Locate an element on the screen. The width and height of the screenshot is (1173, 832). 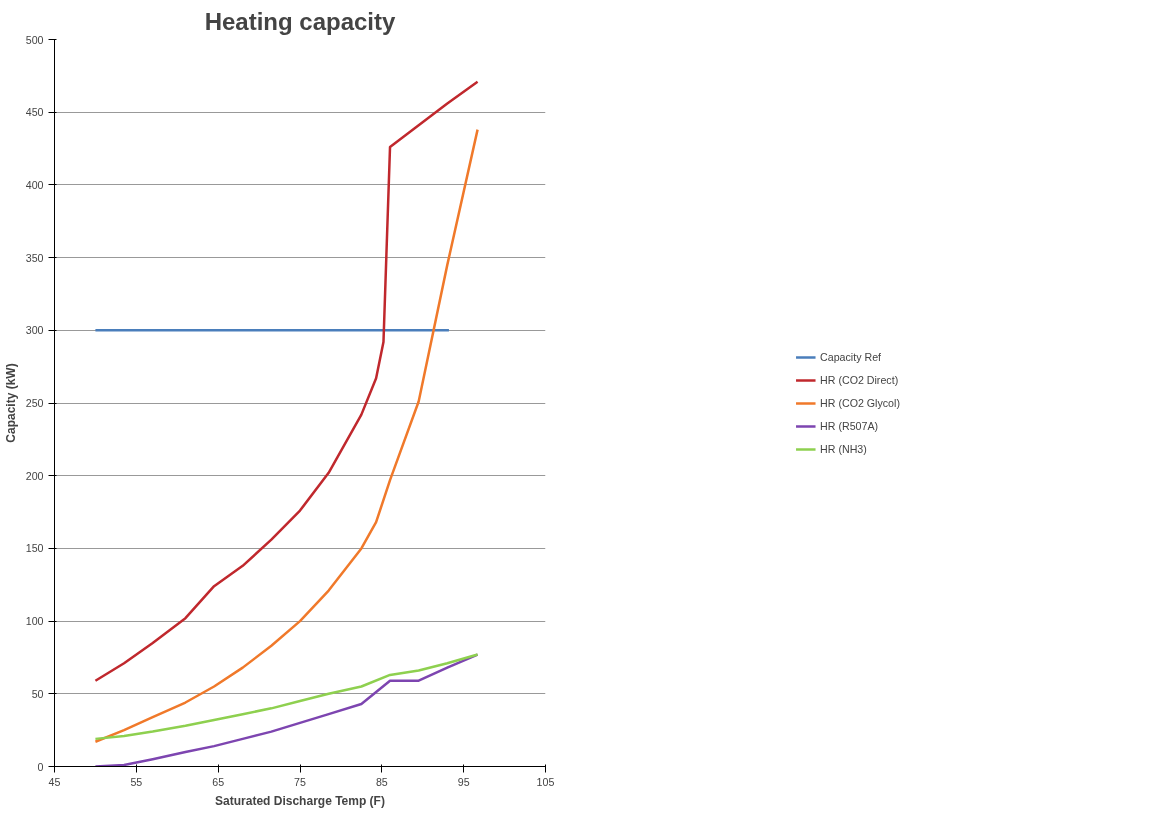
legend-label: HR (R507A) is located at coordinates (849, 425).